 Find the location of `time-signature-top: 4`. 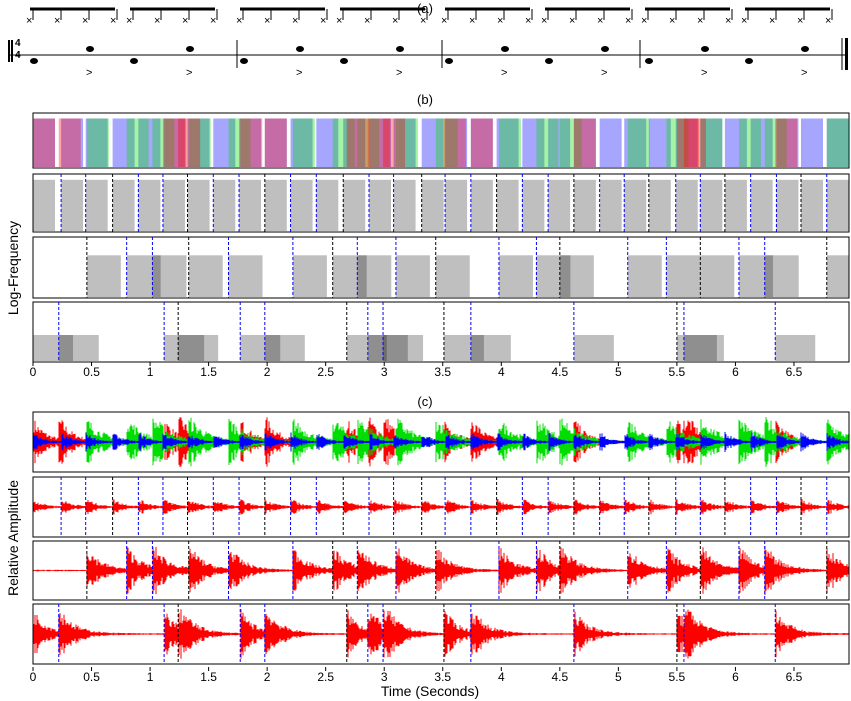

time-signature-top: 4 is located at coordinates (18, 43).